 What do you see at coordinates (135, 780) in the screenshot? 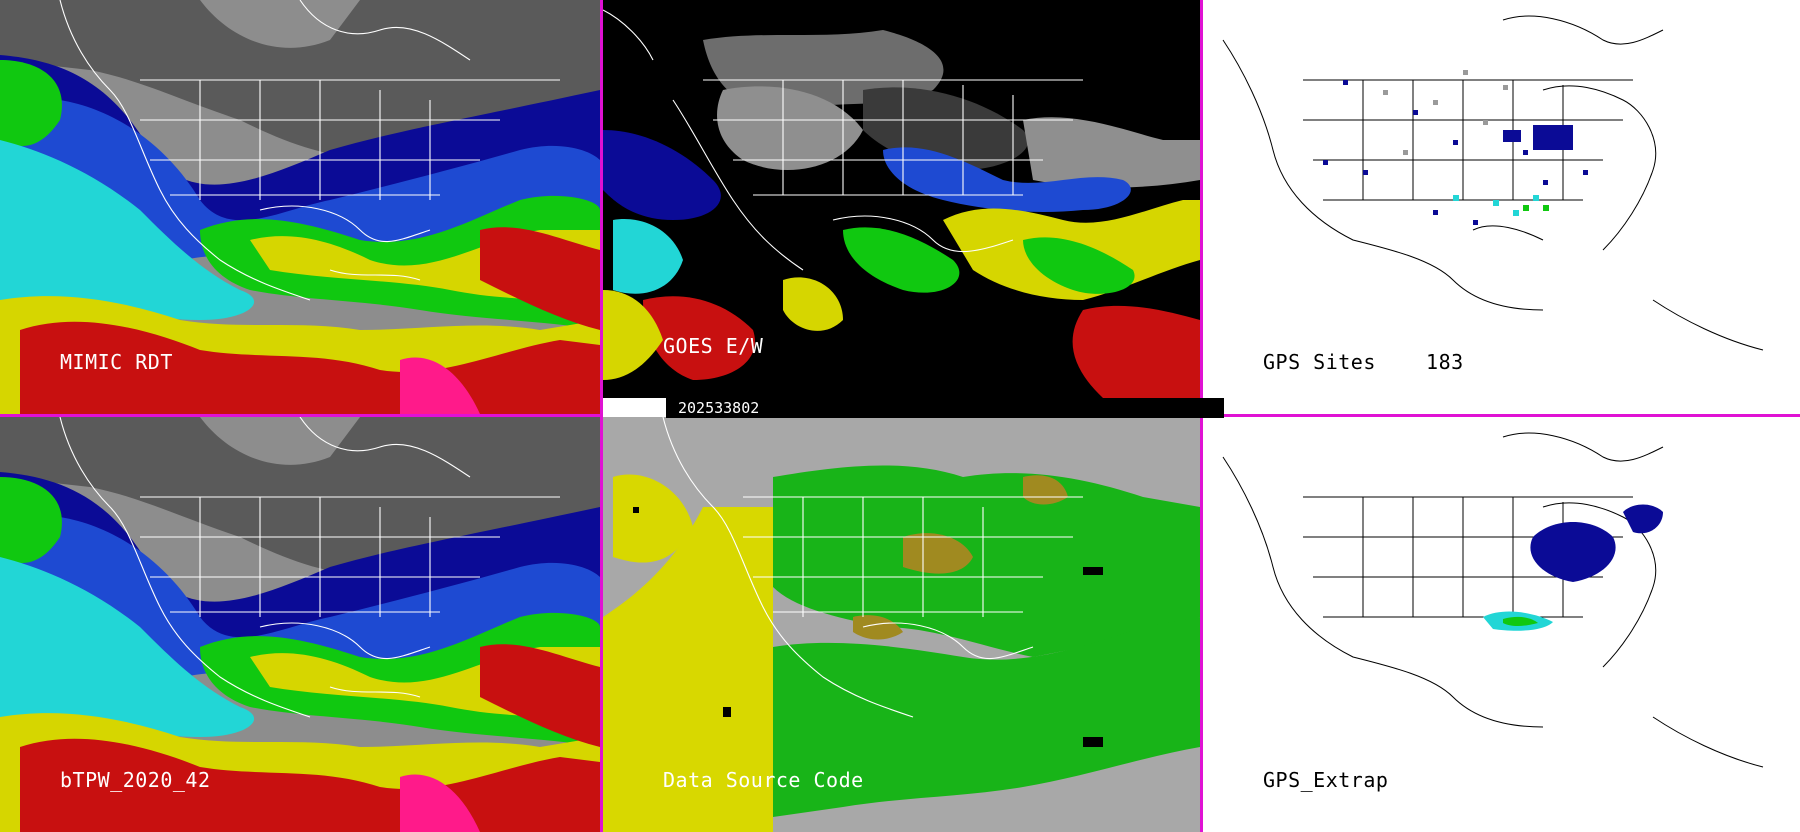
I see `panel-label: bTPW_2020_42` at bounding box center [135, 780].